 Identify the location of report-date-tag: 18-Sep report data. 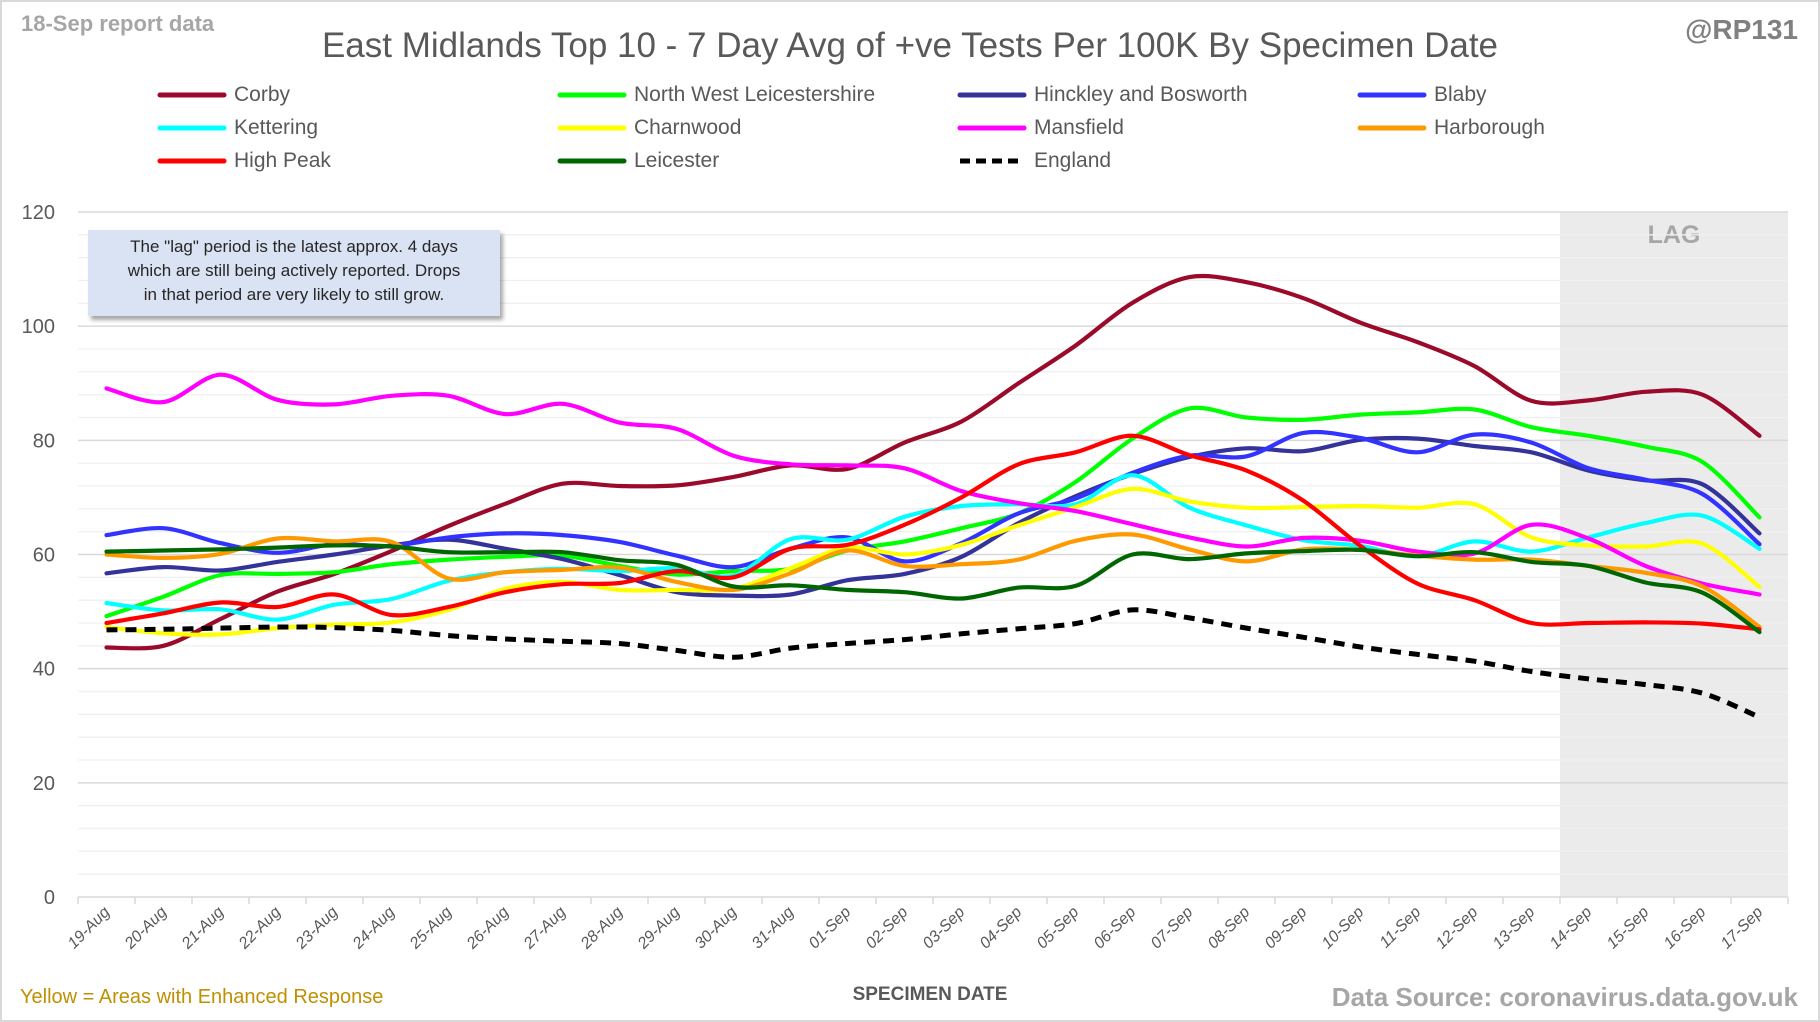
(118, 23).